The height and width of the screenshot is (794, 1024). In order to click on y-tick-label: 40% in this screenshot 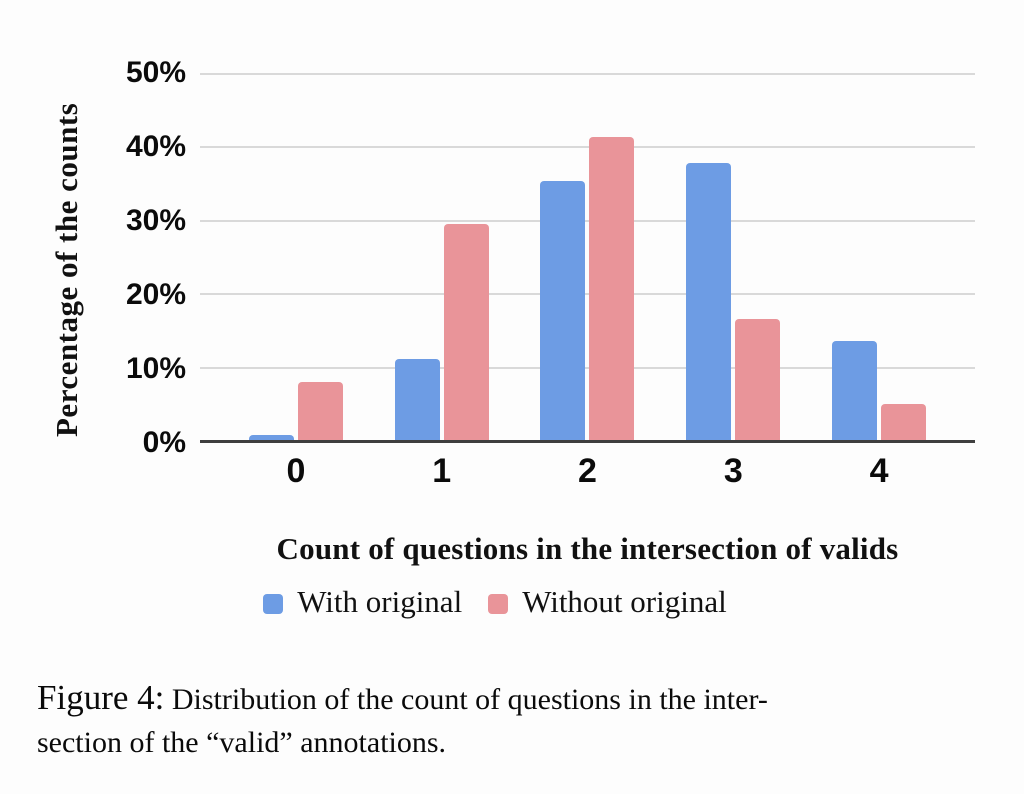, I will do `click(155, 146)`.